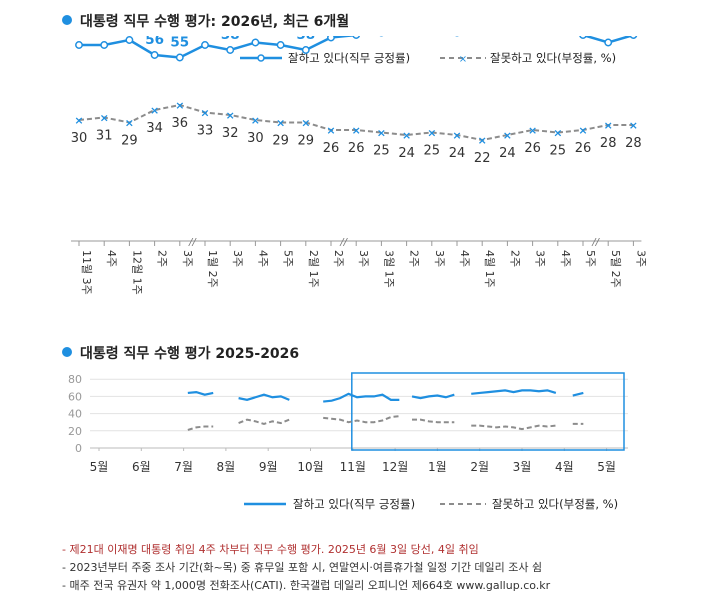 This screenshot has width=720, height=601. What do you see at coordinates (437, 467) in the screenshot?
I see `x-tick-label: 1월` at bounding box center [437, 467].